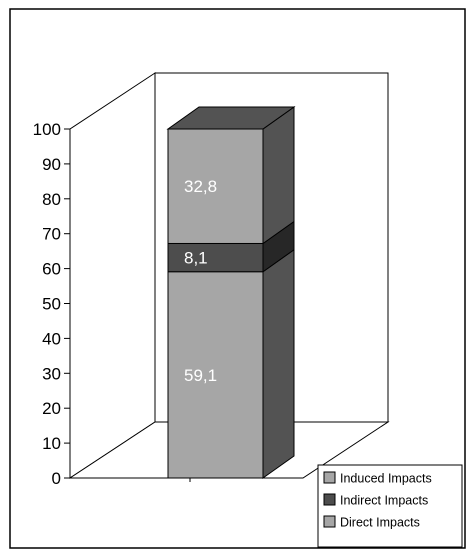  I want to click on y-tick-label: 50, so click(51, 304).